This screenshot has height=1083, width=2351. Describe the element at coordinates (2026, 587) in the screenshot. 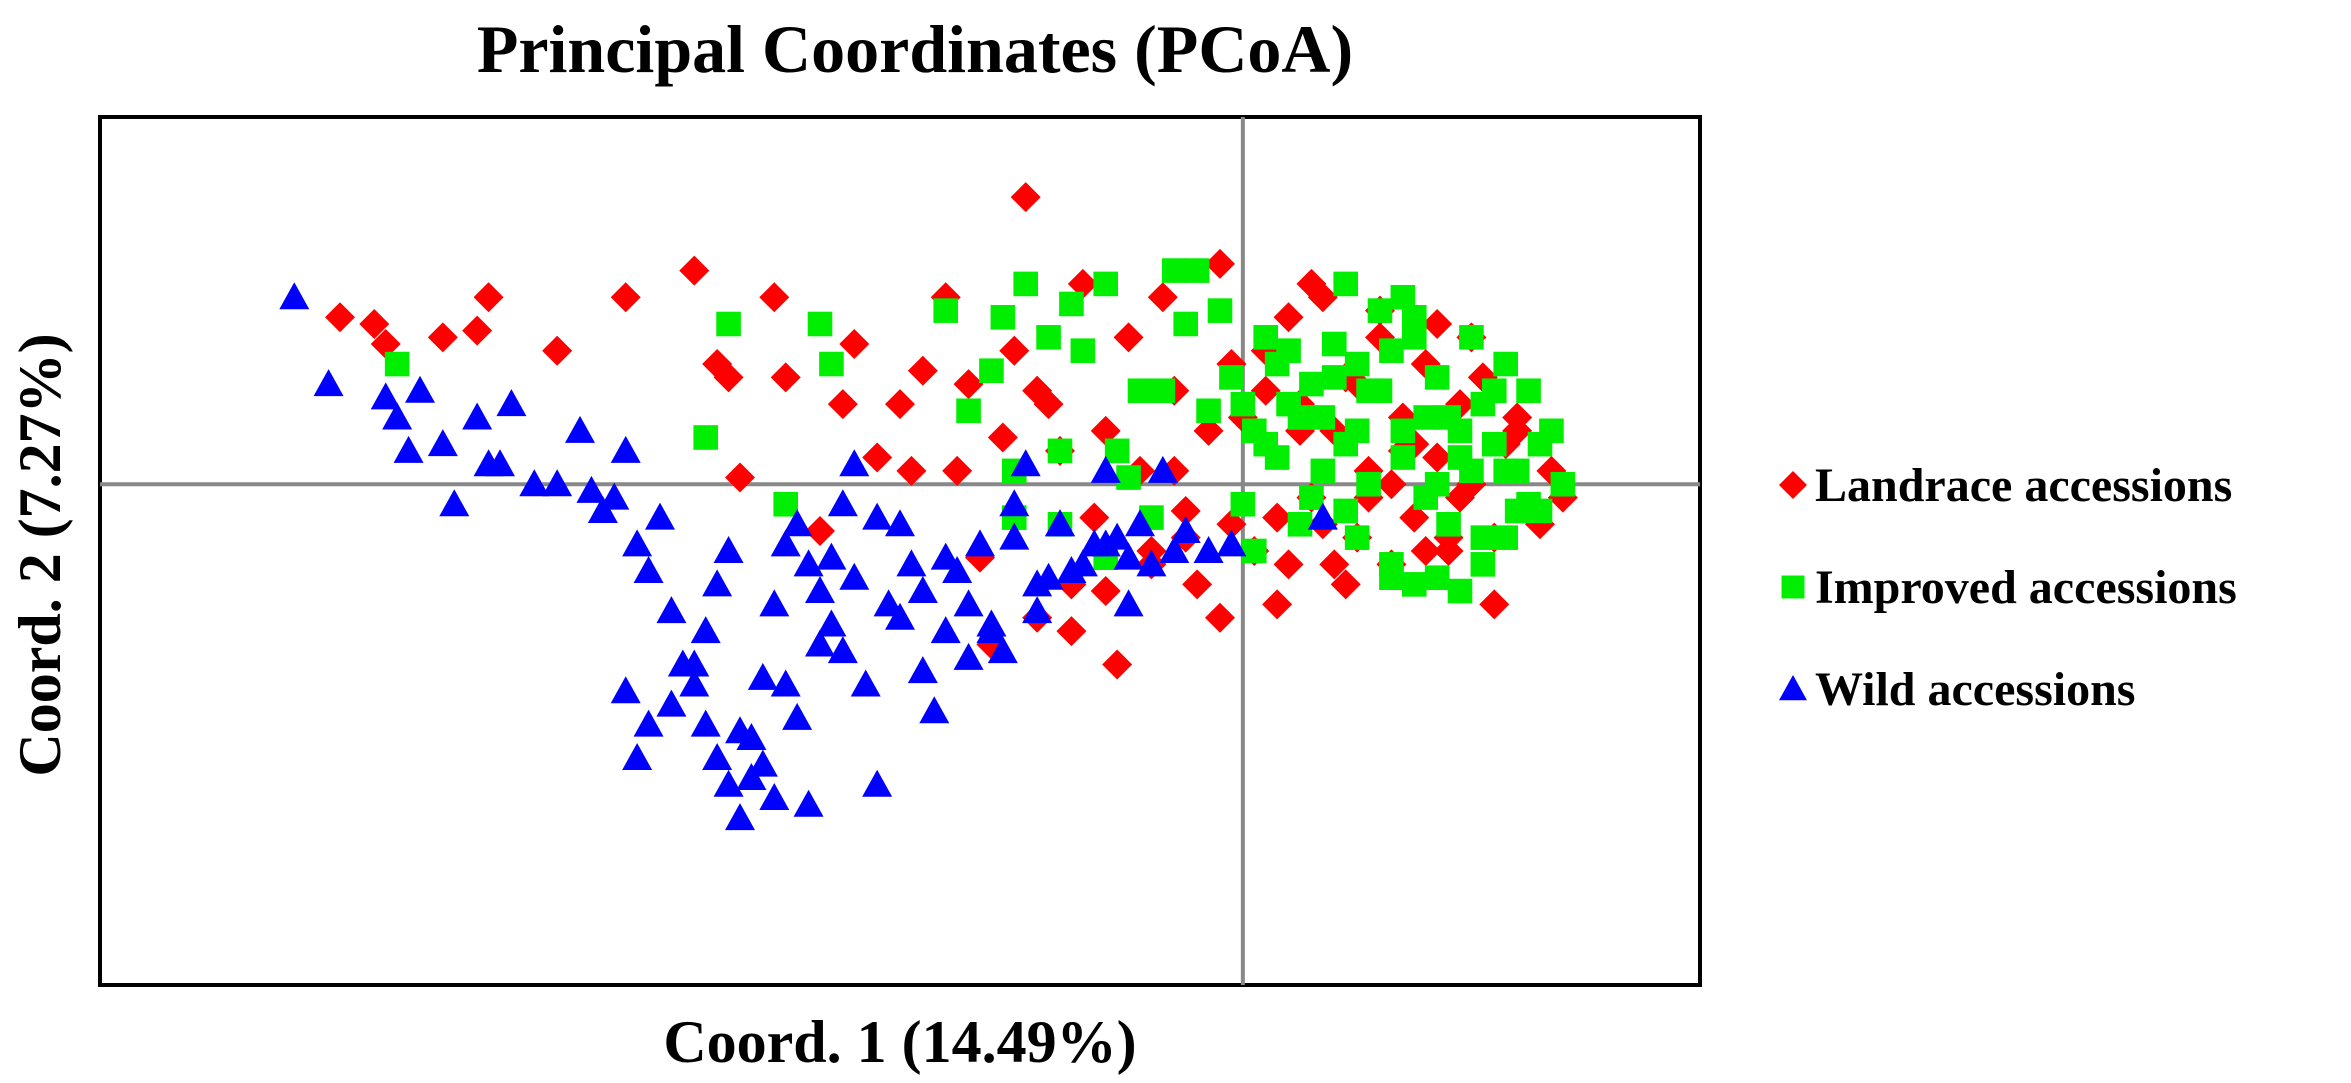

I see `legend-label: Improved accessions` at that location.